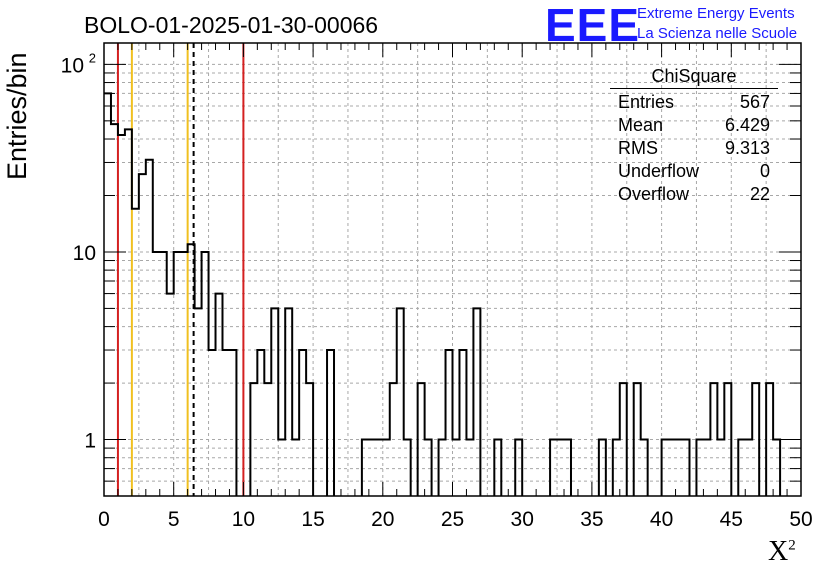 The image size is (836, 572). What do you see at coordinates (659, 171) in the screenshot?
I see `stats-label: Underflow` at bounding box center [659, 171].